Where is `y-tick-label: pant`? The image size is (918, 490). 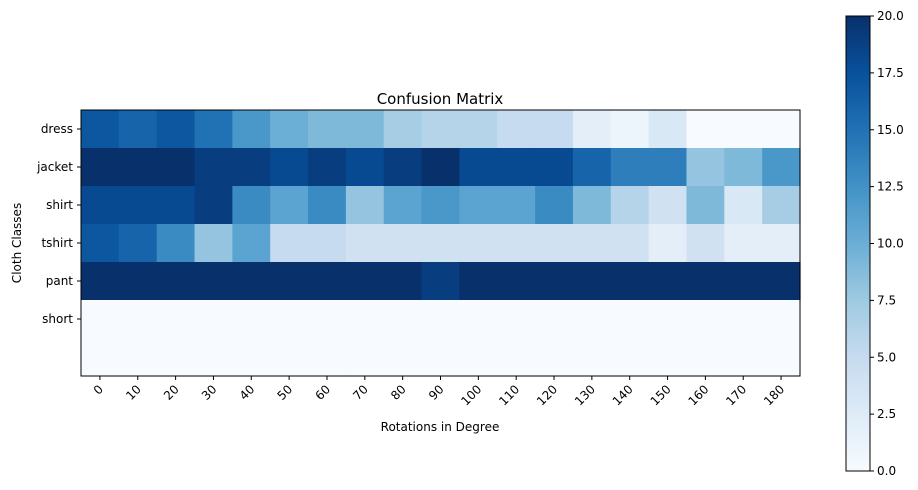 y-tick-label: pant is located at coordinates (60, 281).